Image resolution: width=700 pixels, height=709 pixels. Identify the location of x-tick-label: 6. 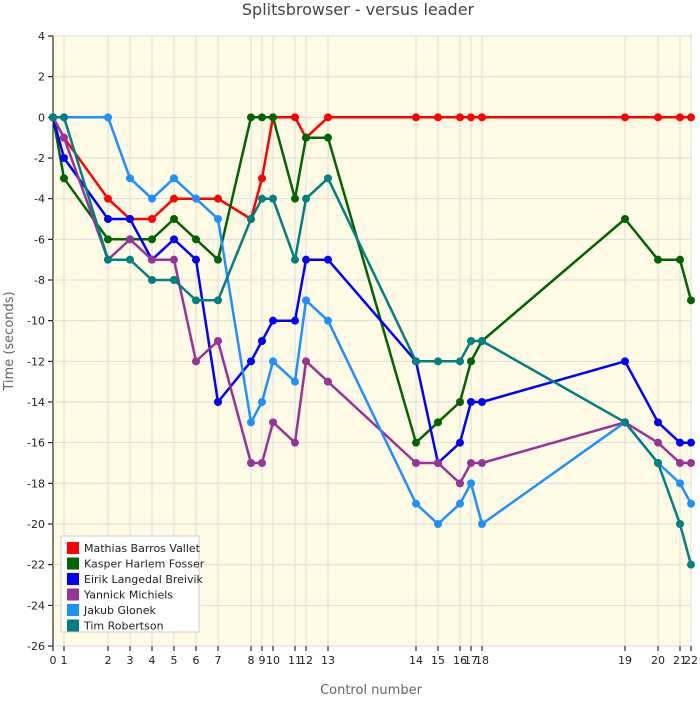
(196, 660).